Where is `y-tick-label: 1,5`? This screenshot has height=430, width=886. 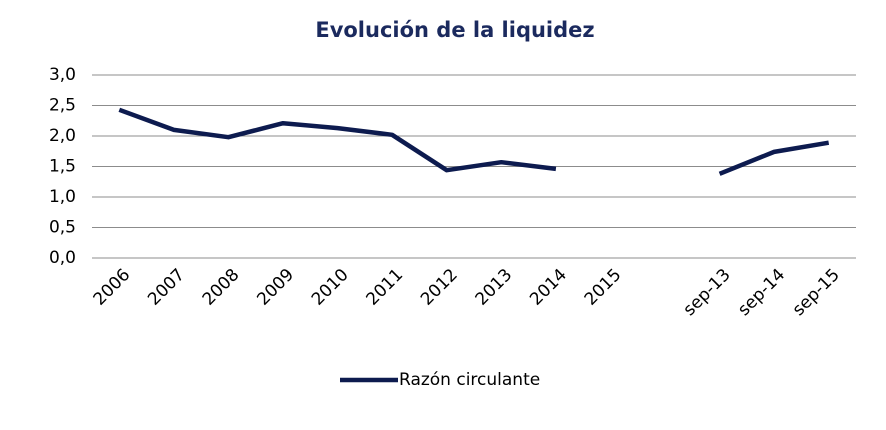
y-tick-label: 1,5 is located at coordinates (62, 167).